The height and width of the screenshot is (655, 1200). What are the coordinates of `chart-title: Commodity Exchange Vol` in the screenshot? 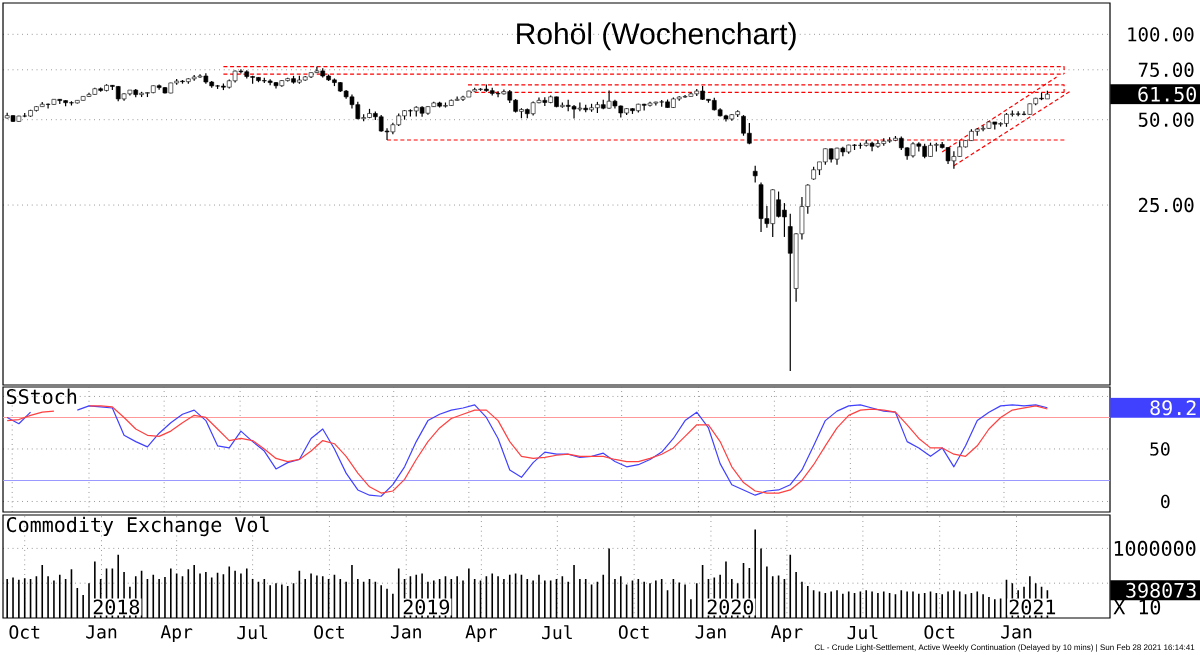 It's located at (137, 526).